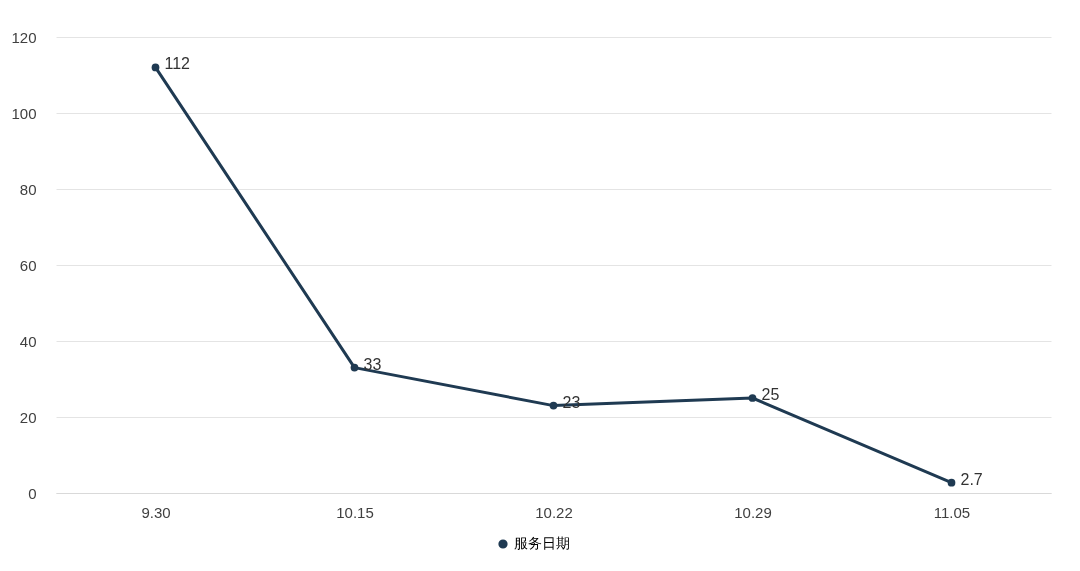  Describe the element at coordinates (32, 493) in the screenshot. I see `y-tick-label: 0` at that location.